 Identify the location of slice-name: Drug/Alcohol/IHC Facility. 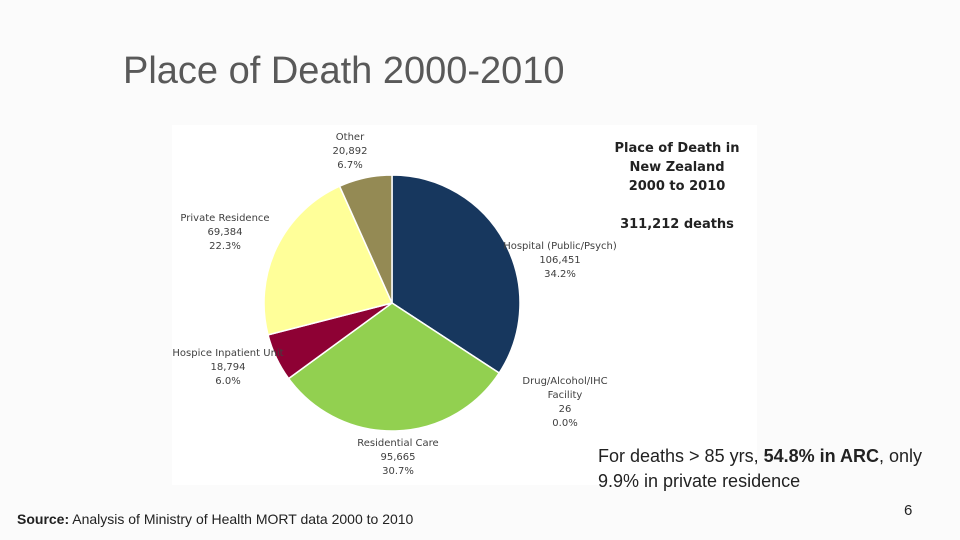
(565, 388).